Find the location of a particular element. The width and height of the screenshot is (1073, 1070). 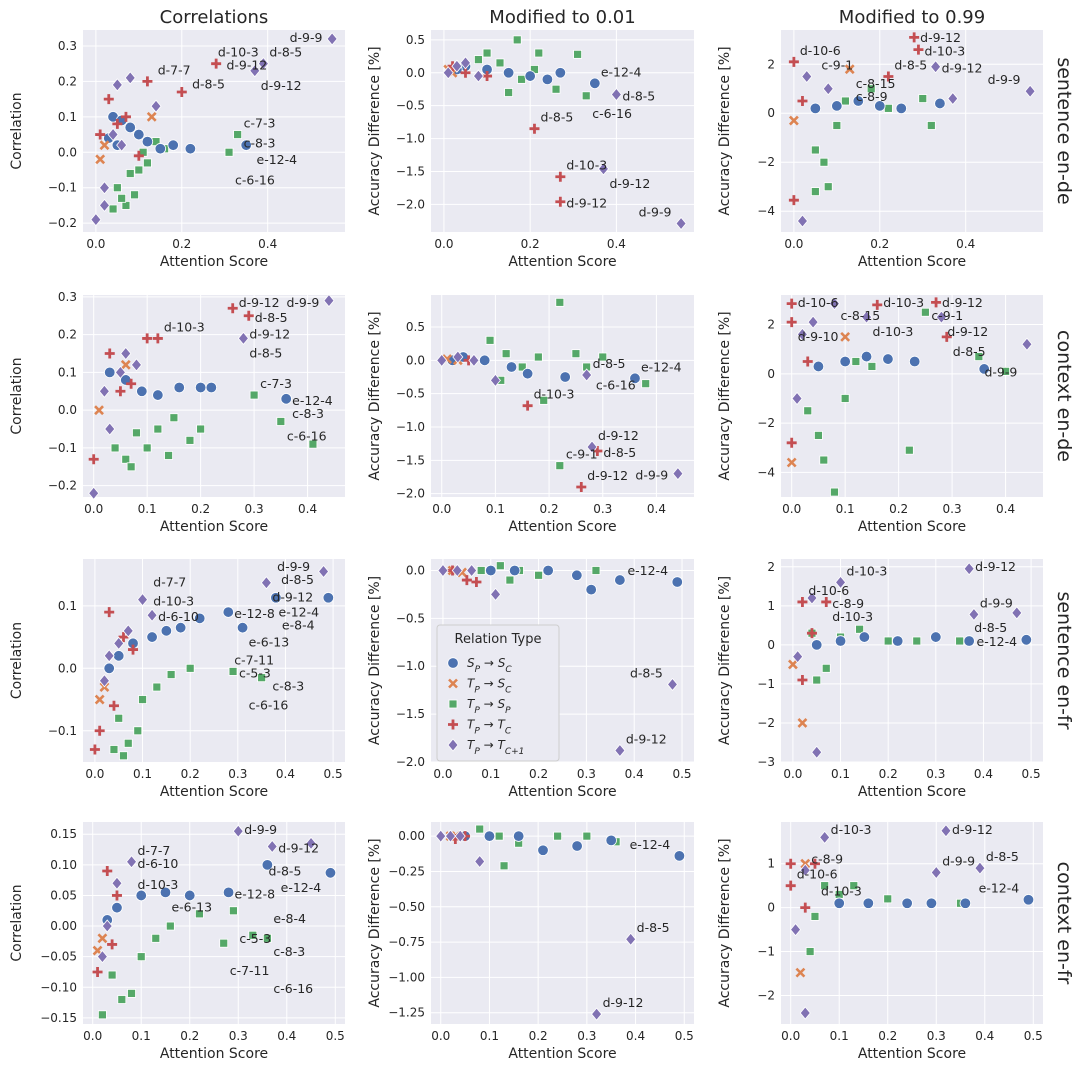

row-title: sentence en-de is located at coordinates (1063, 130).